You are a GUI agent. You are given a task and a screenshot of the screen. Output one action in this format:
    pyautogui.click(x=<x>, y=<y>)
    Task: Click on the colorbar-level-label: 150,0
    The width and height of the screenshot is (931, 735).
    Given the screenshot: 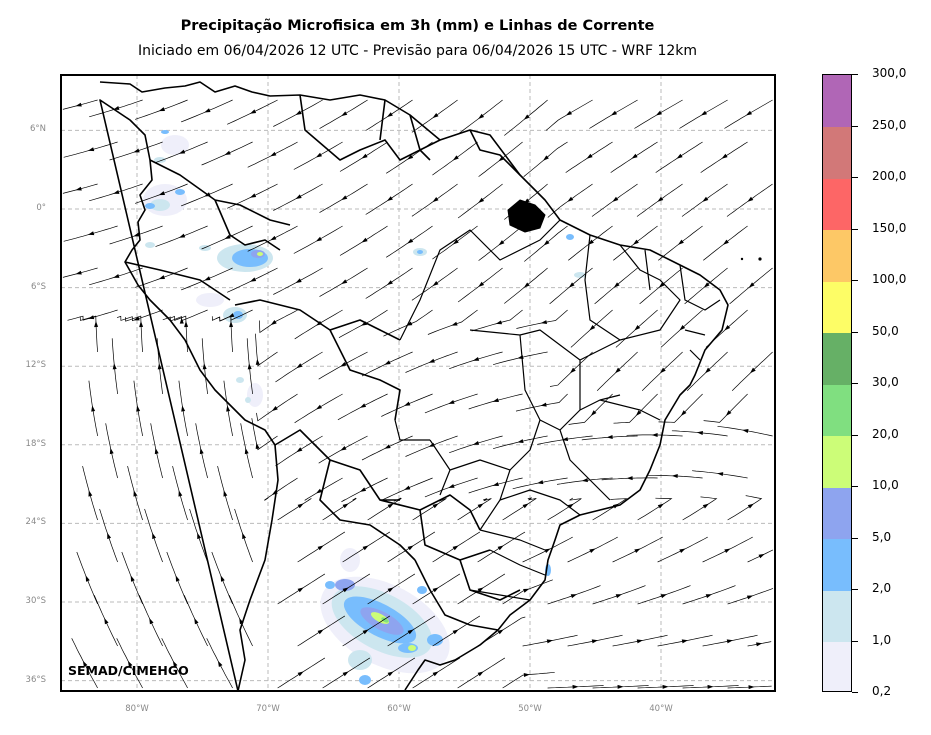 What is the action you would take?
    pyautogui.click(x=889, y=227)
    